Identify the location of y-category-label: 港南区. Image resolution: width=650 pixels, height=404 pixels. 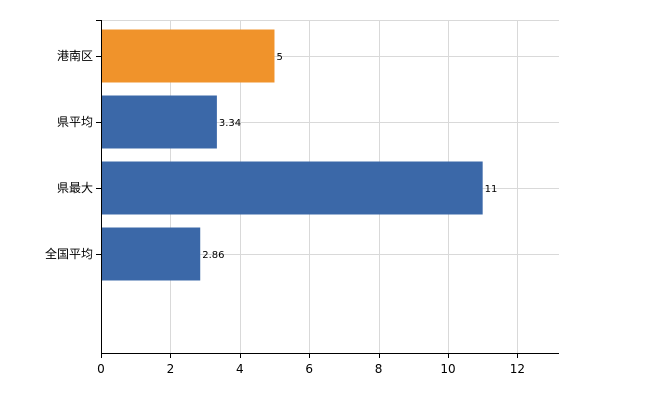
(75, 55).